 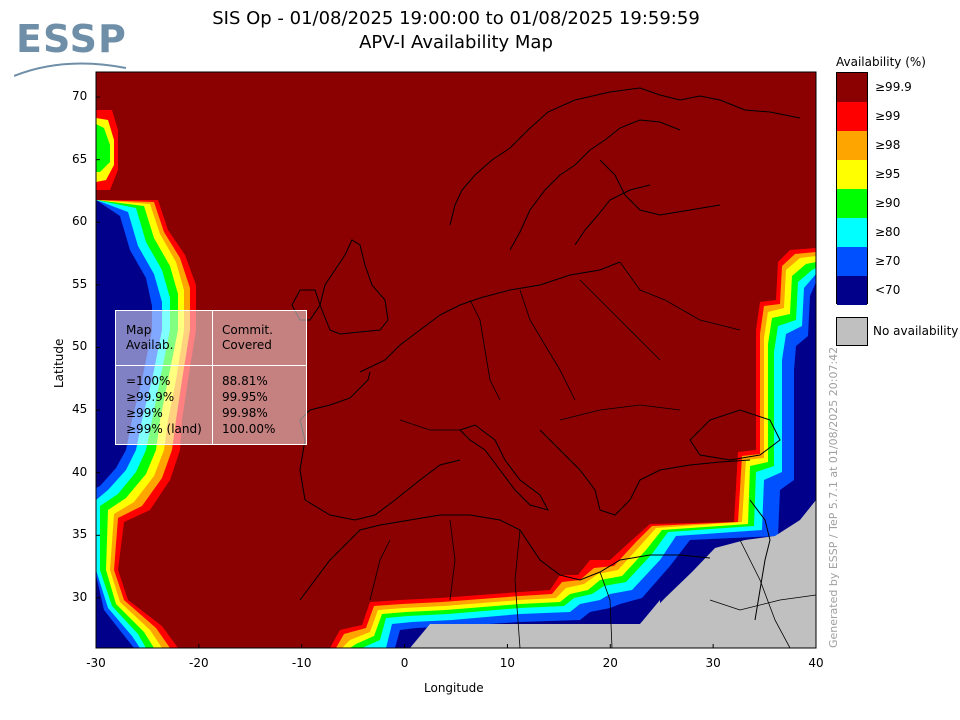 I want to click on stats-header-line: Availab., so click(x=150, y=345).